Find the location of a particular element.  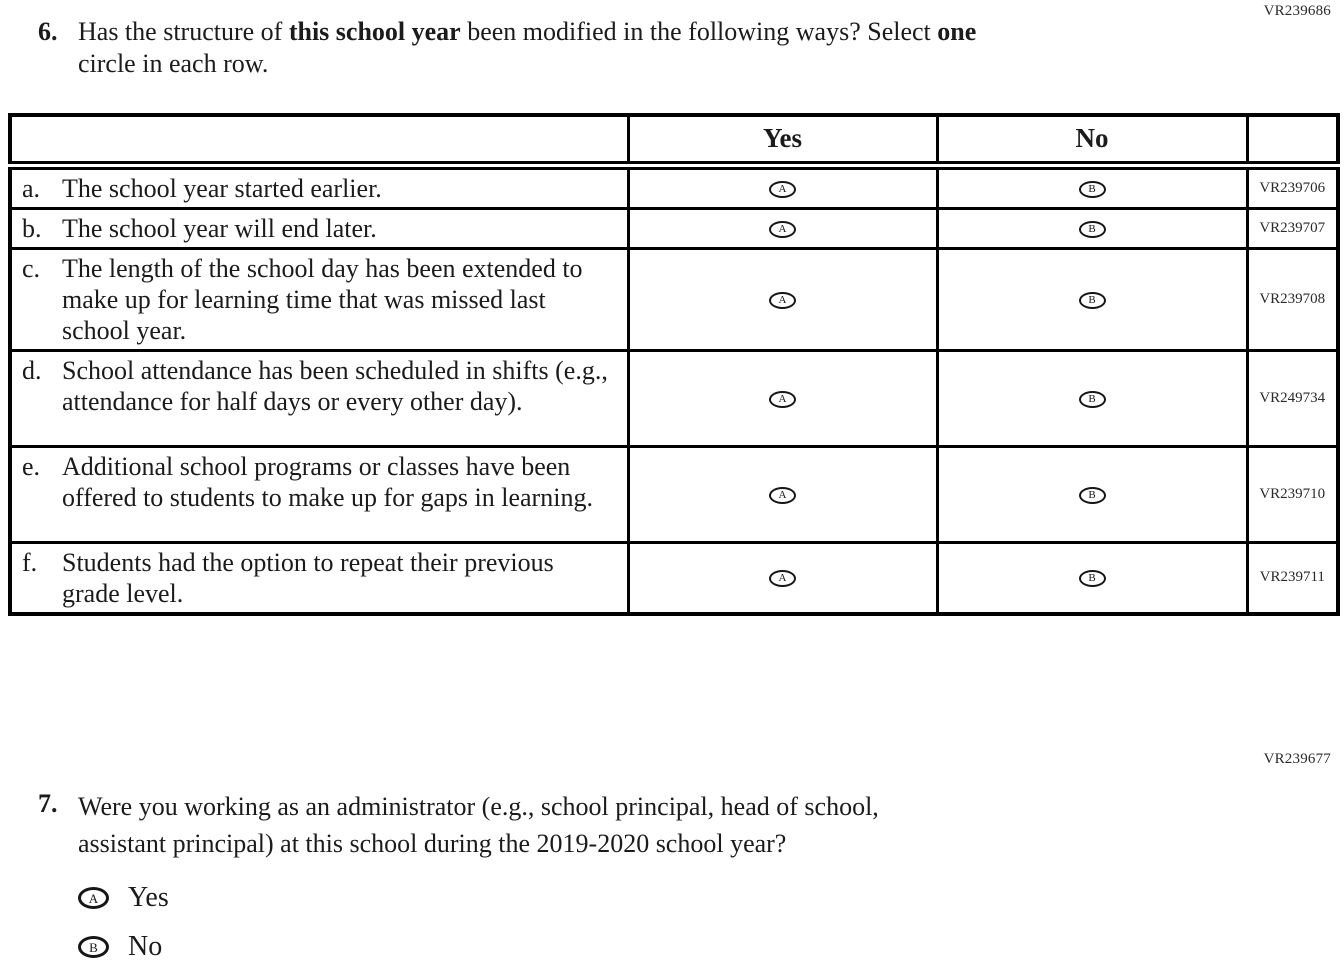

no-option-cell-c: B is located at coordinates (1092, 299).